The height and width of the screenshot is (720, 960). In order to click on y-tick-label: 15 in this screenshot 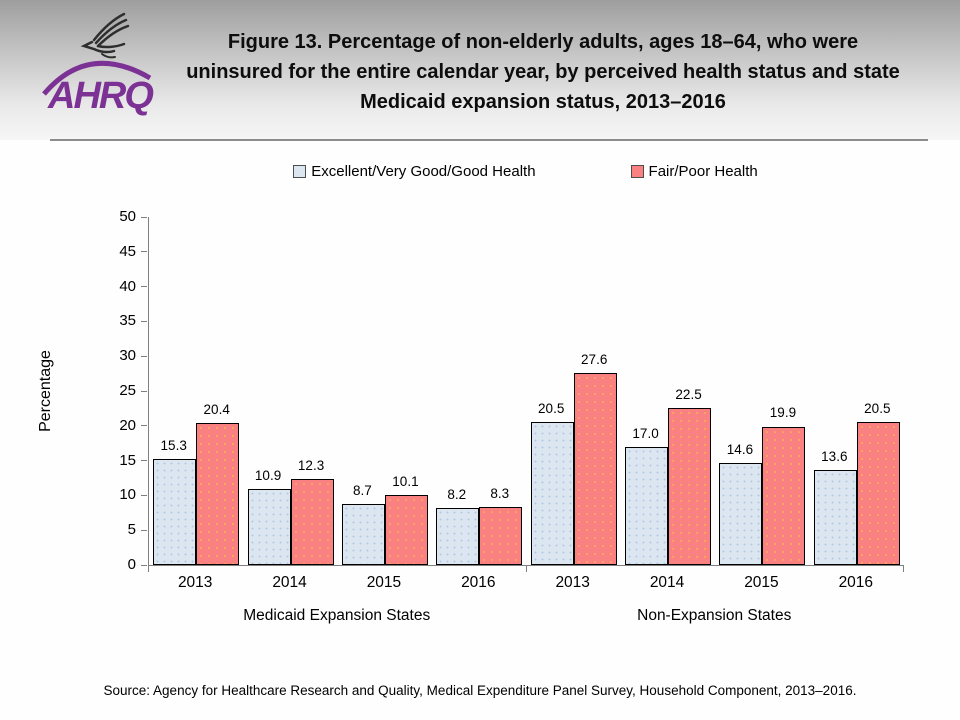, I will do `click(127, 460)`.